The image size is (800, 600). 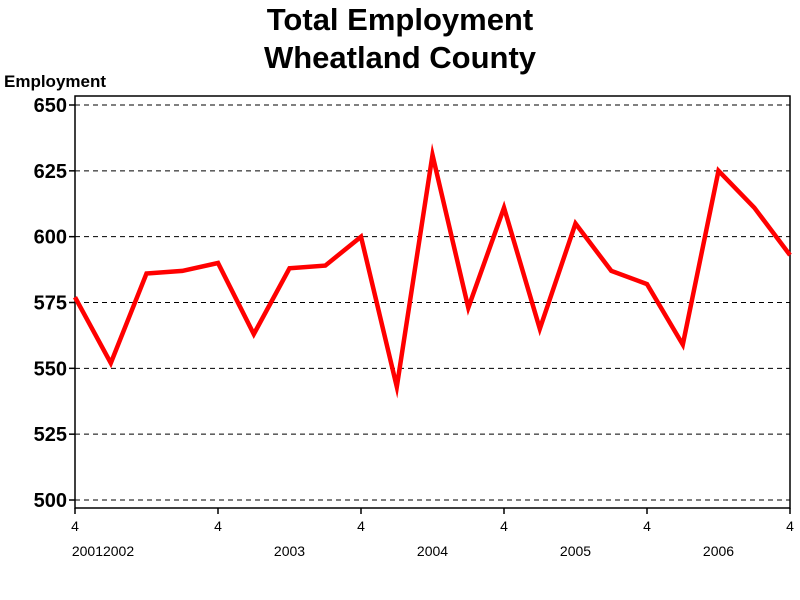 What do you see at coordinates (50, 106) in the screenshot?
I see `y-tick-label: 650` at bounding box center [50, 106].